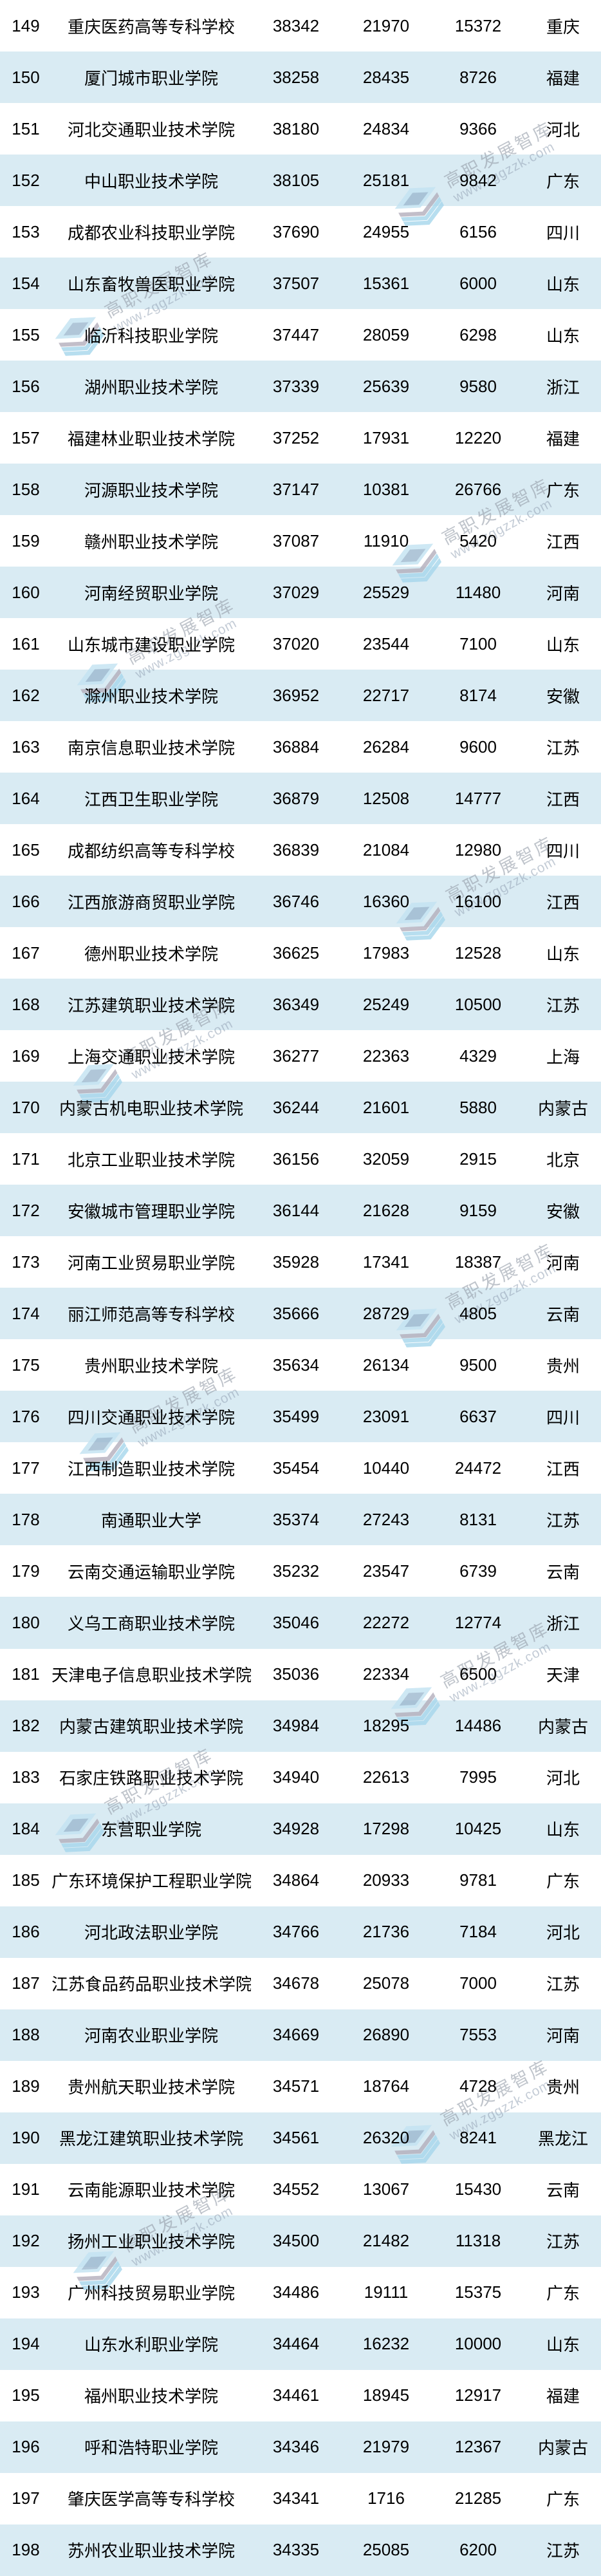 The width and height of the screenshot is (601, 2576). What do you see at coordinates (300, 747) in the screenshot?
I see `table-row: 163 南京信息职业技术学院 36884 26284 9600 江苏` at bounding box center [300, 747].